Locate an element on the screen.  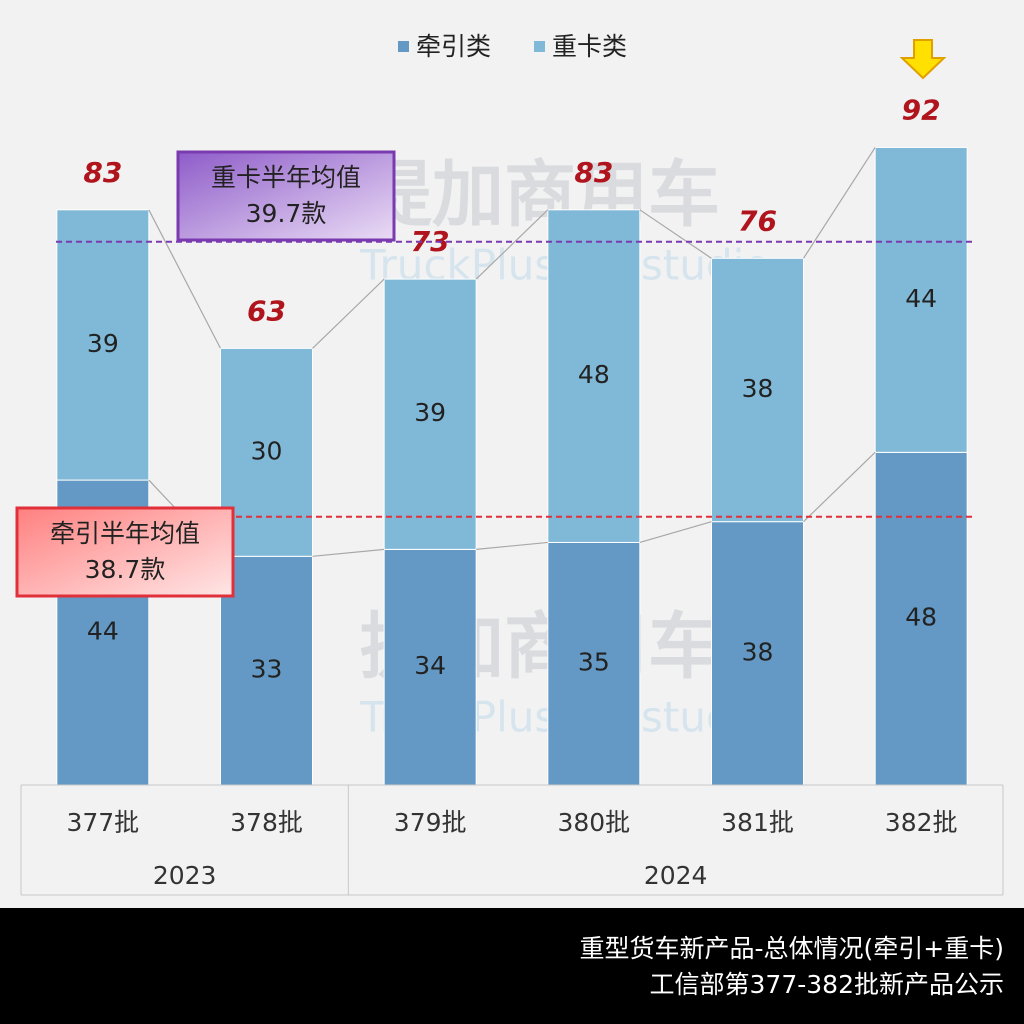
footer-subtitle: 工信部第377-382批新产品公示 is located at coordinates (827, 984).